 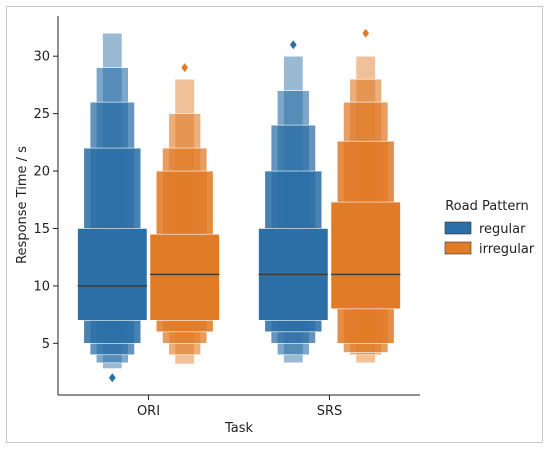 What do you see at coordinates (184, 214) in the screenshot?
I see `boxen-irregular-ORI` at bounding box center [184, 214].